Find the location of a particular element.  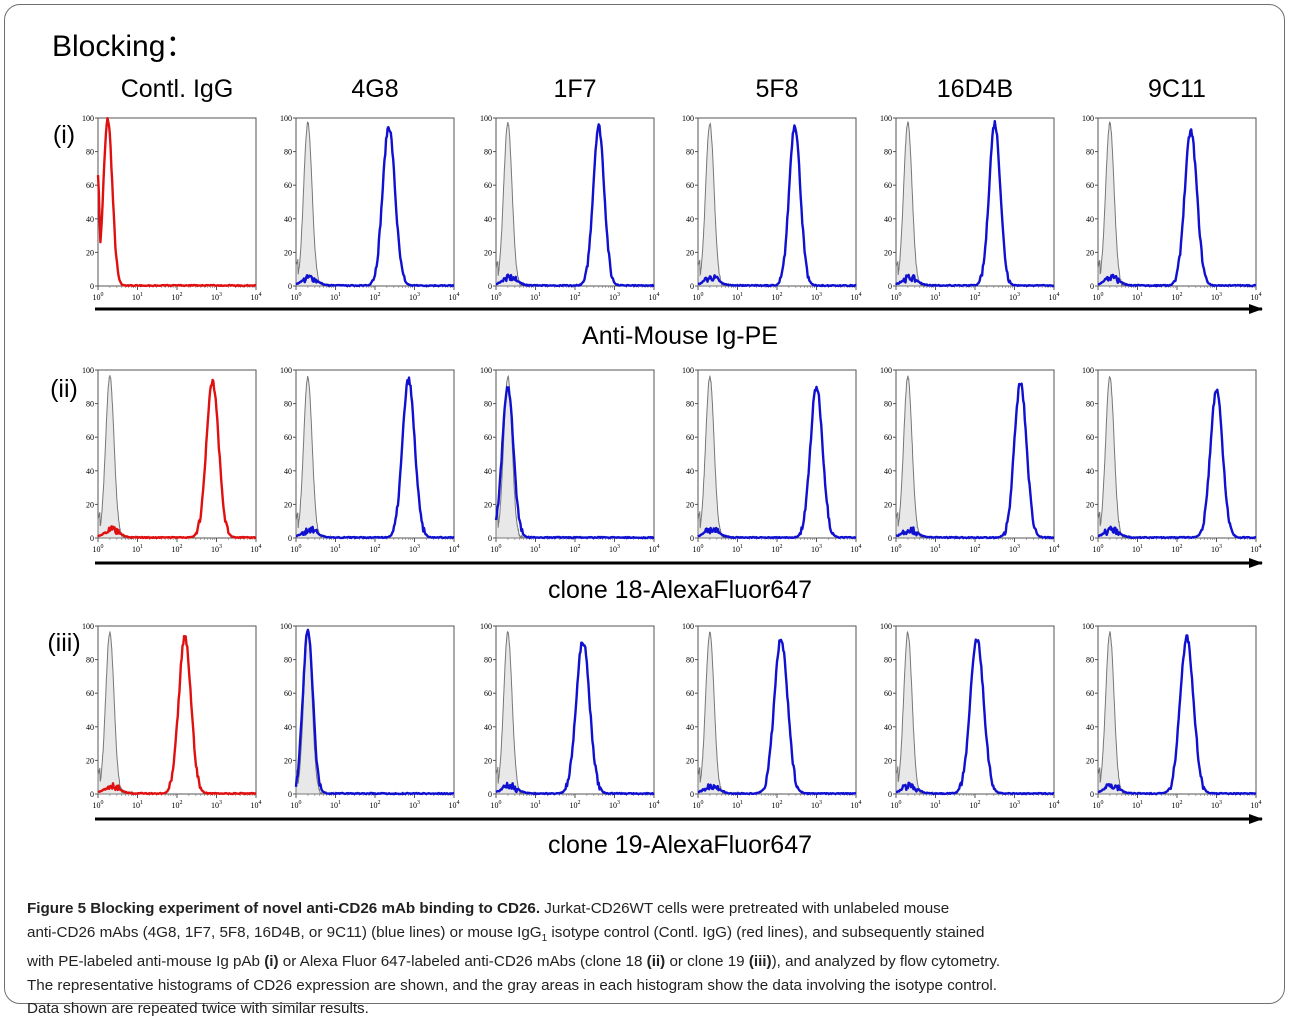

axis-label: clone 18-AlexaFluor647 is located at coordinates (680, 590).